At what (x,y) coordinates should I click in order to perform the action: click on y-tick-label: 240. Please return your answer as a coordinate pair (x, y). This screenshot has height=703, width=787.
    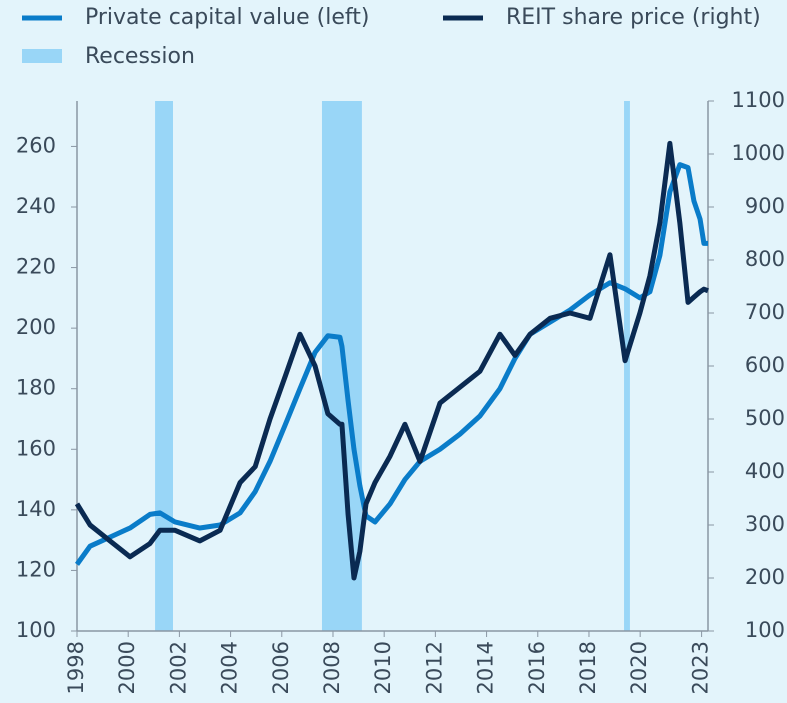
    Looking at the image, I should click on (36, 206).